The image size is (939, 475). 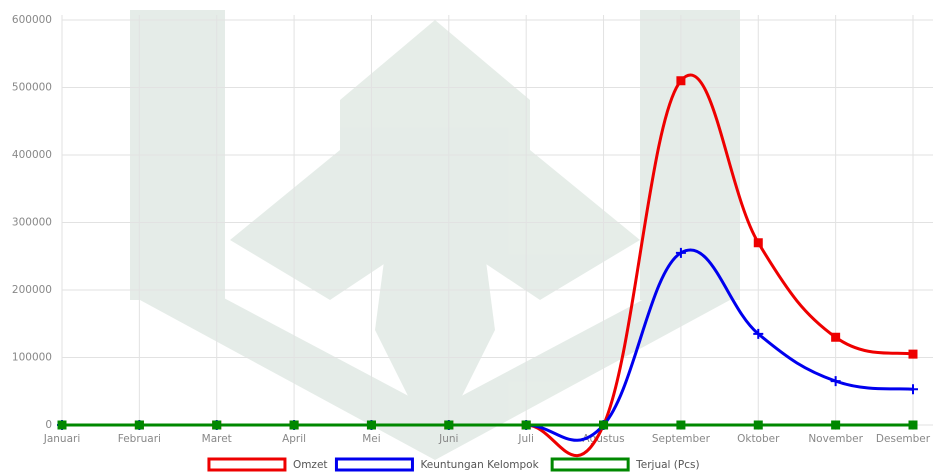 What do you see at coordinates (525, 439) in the screenshot?
I see `x-tick-label: Juli` at bounding box center [525, 439].